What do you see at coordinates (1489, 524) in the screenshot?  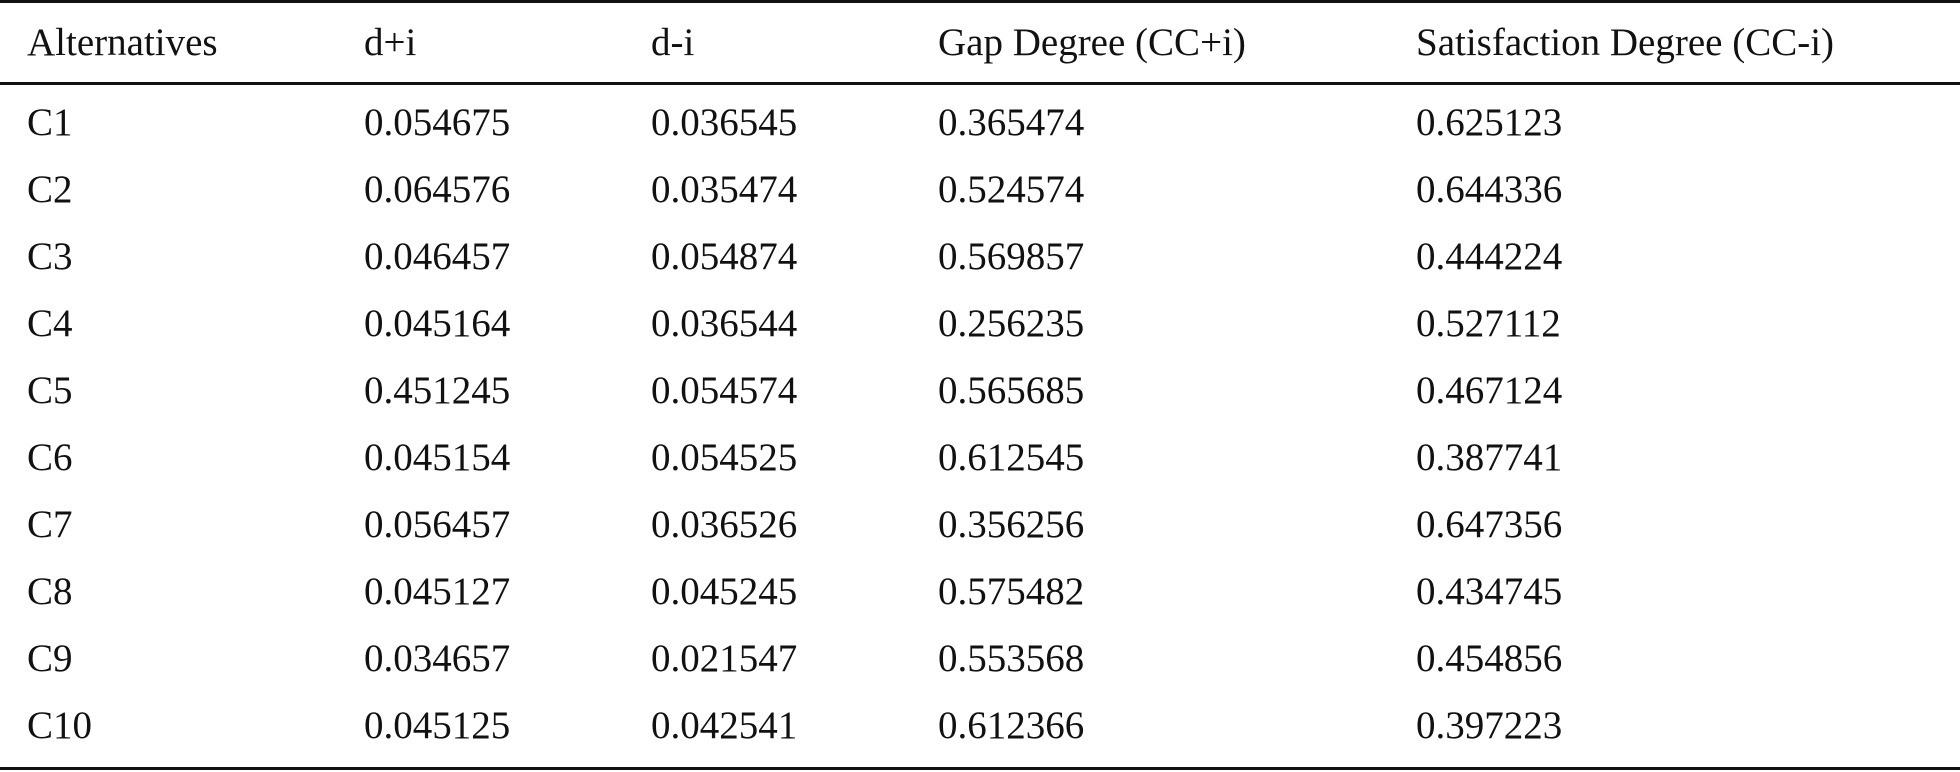 I see `cell-satisfaction-degree: 0.647356` at bounding box center [1489, 524].